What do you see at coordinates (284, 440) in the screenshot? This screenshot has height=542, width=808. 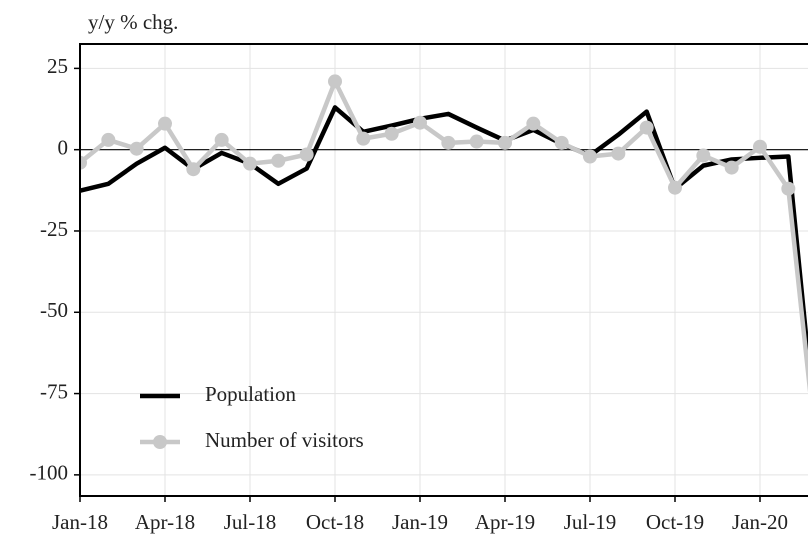 I see `legend-label: Number of visitors` at bounding box center [284, 440].